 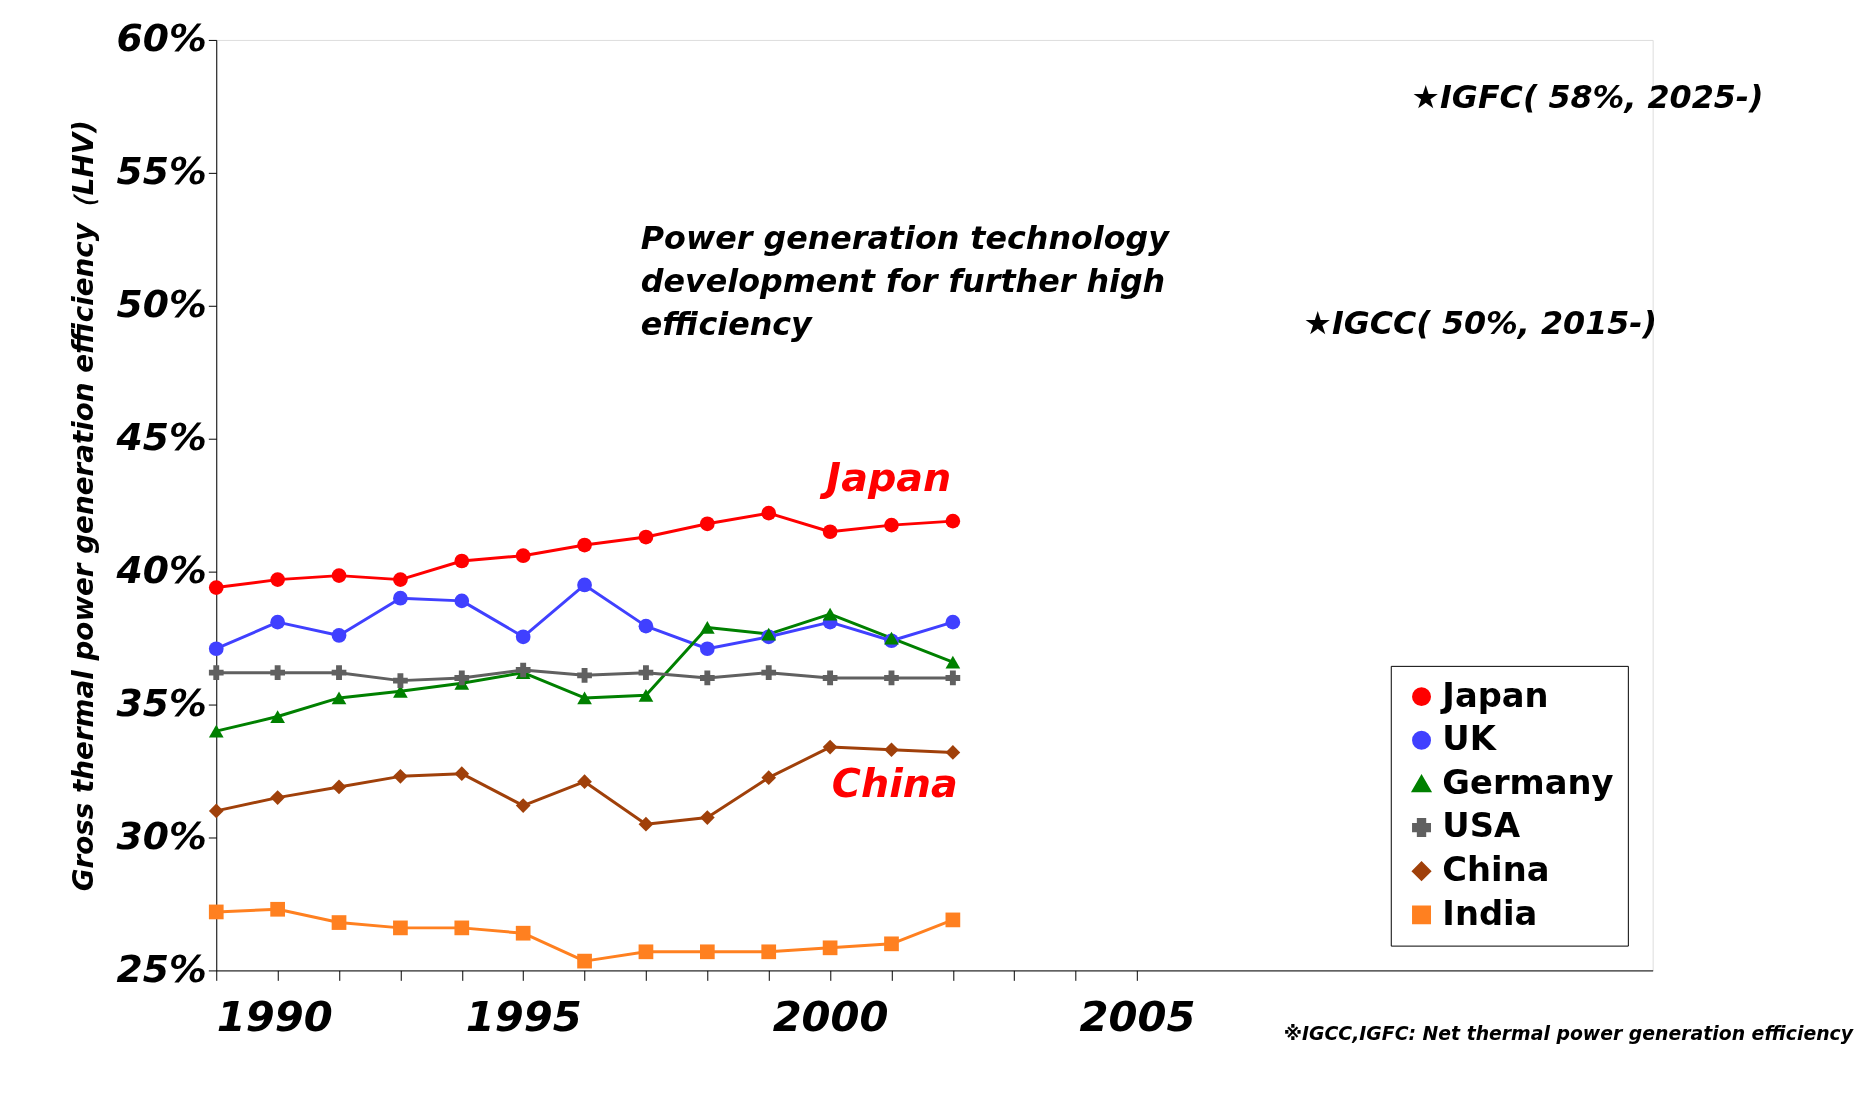 What do you see at coordinates (161, 702) in the screenshot?
I see `y-tick-label: 35%` at bounding box center [161, 702].